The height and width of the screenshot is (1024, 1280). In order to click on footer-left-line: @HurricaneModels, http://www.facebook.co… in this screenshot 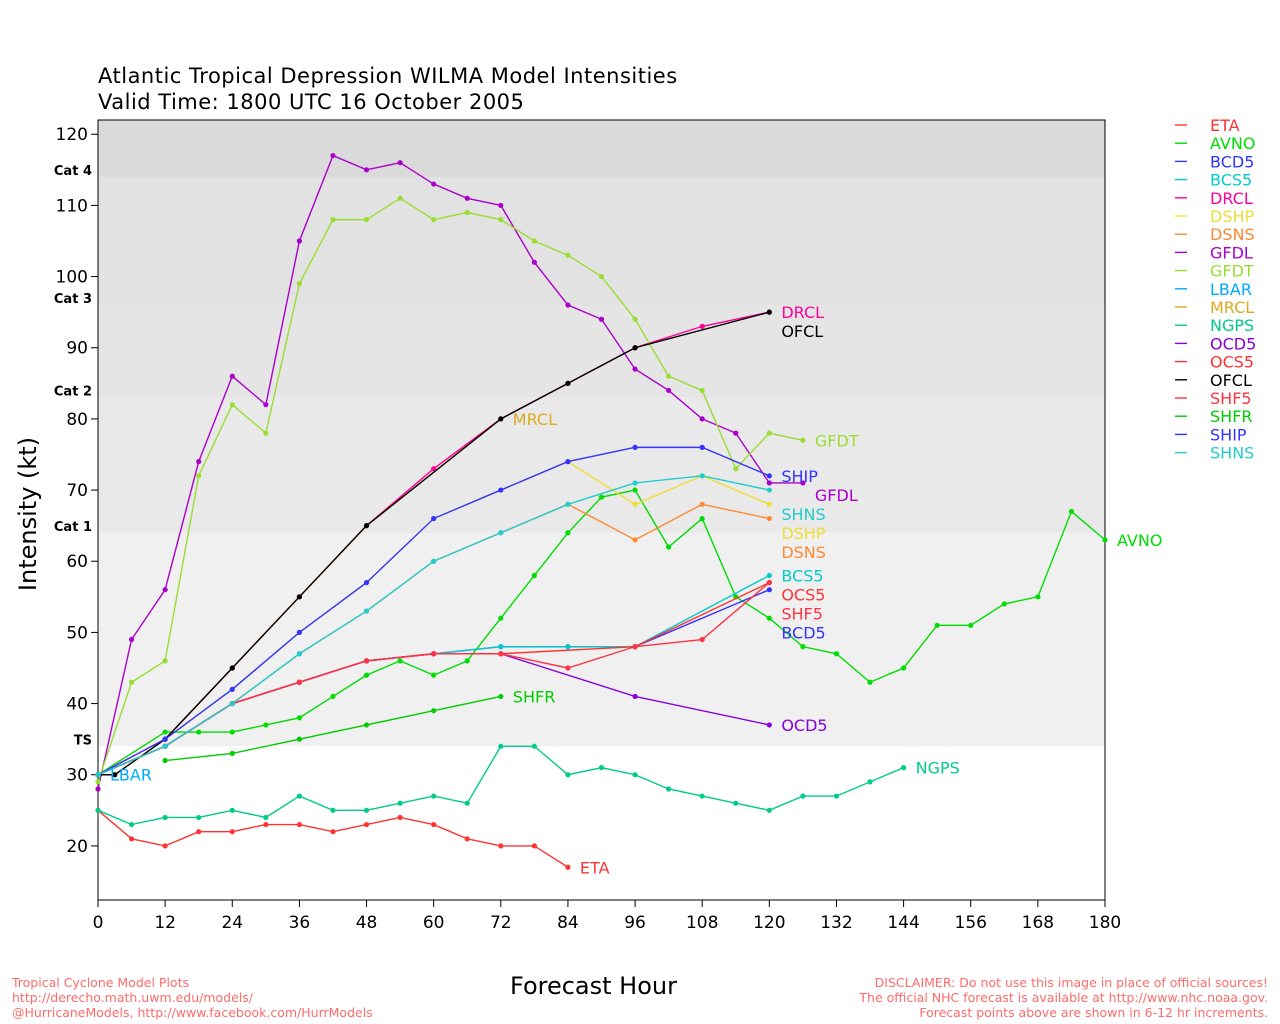, I will do `click(192, 1012)`.